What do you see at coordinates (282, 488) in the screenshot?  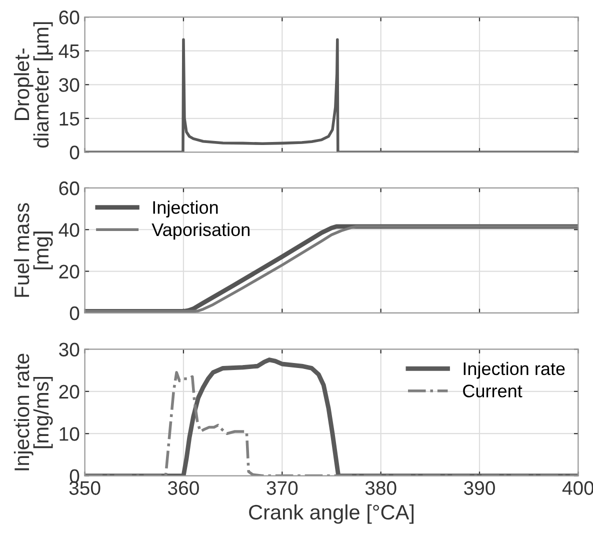 I see `x-tick-label: 370` at bounding box center [282, 488].